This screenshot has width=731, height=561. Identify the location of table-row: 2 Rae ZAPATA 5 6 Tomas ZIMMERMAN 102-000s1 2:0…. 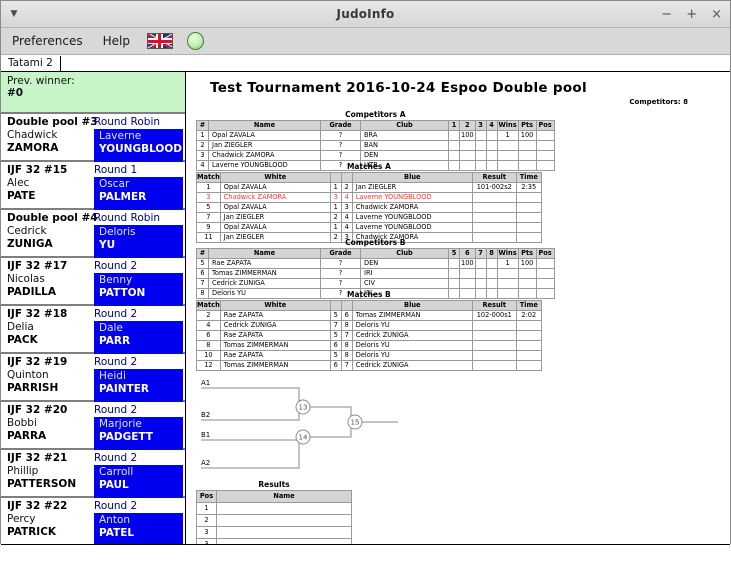
(369, 315).